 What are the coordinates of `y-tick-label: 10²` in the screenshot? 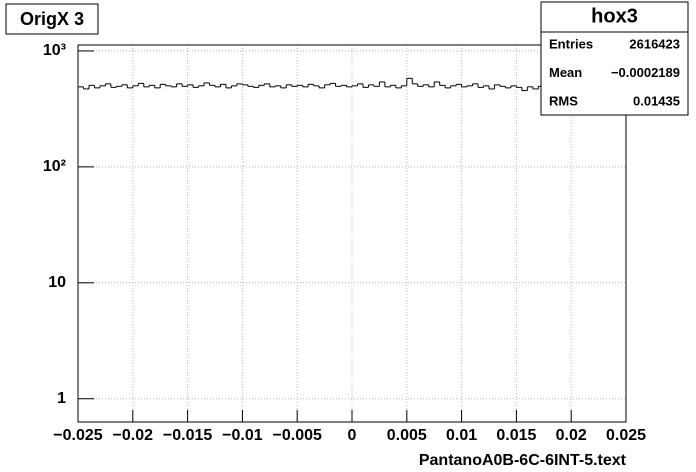 It's located at (54, 166).